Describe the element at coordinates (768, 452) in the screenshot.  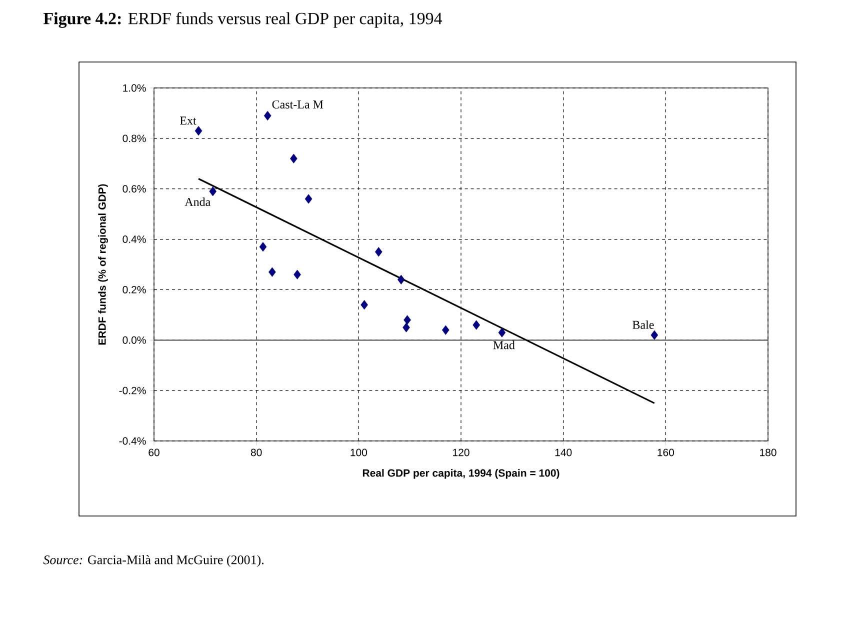
I see `x-tick-label: 180` at that location.